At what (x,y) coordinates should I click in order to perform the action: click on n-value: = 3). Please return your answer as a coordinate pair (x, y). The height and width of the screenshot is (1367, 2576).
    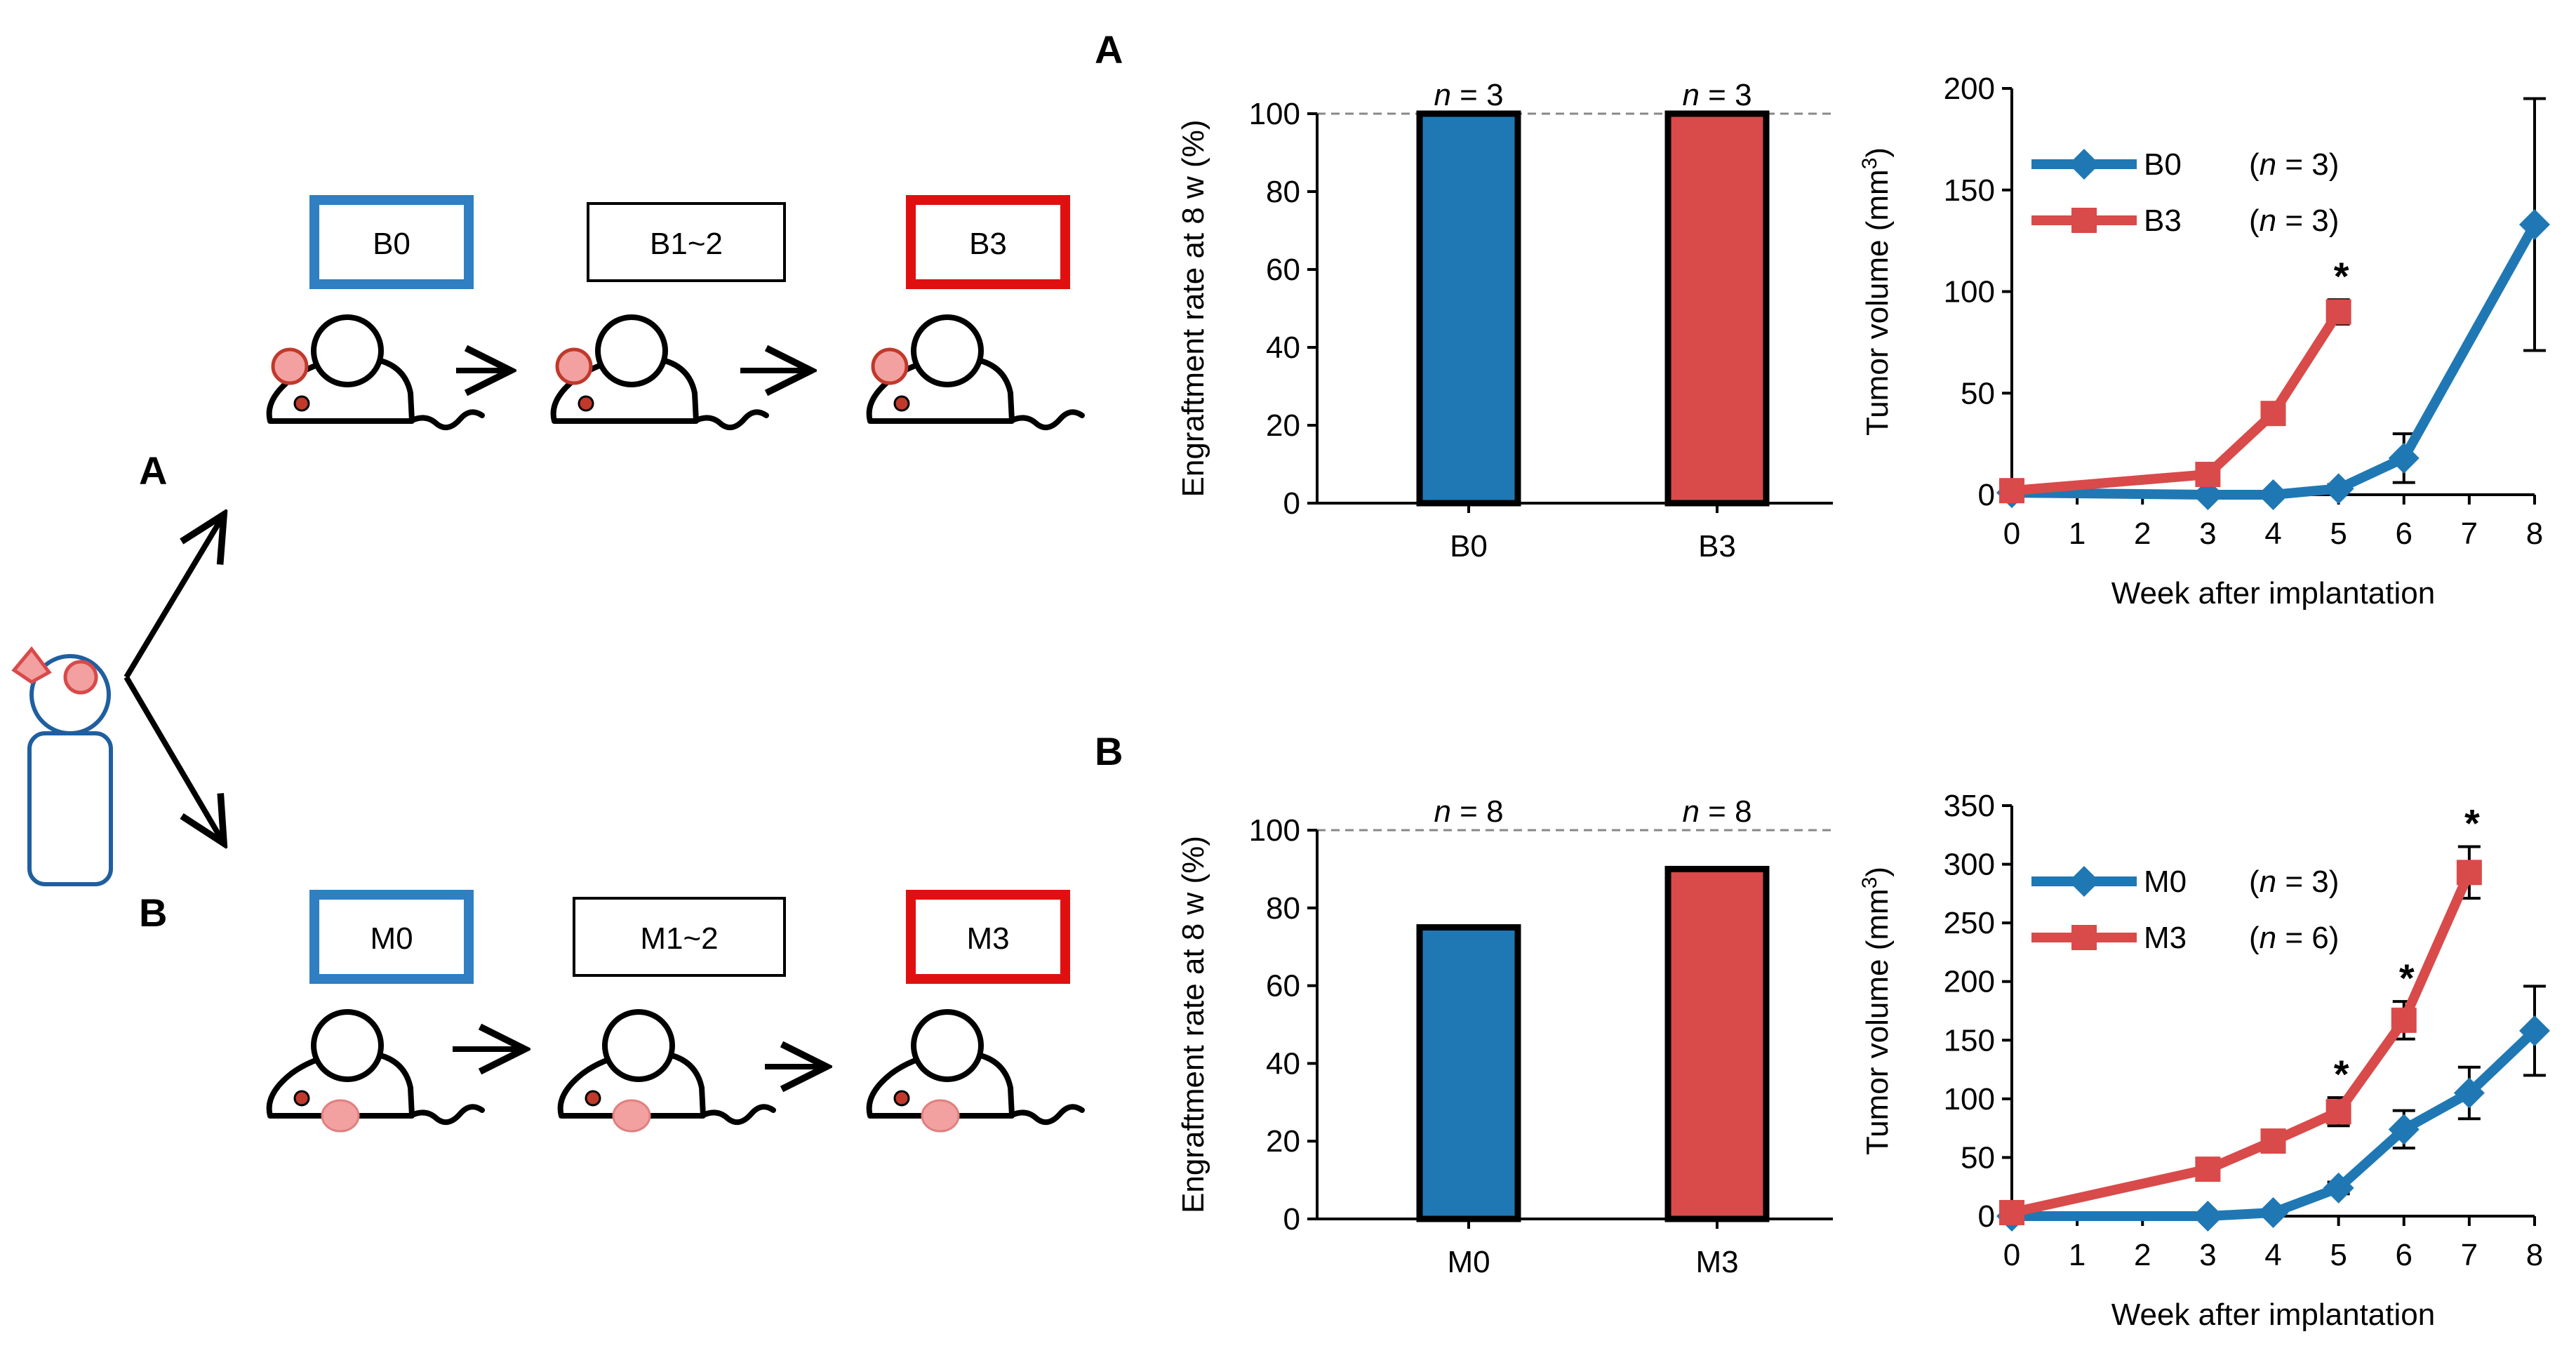
    Looking at the image, I should click on (2307, 164).